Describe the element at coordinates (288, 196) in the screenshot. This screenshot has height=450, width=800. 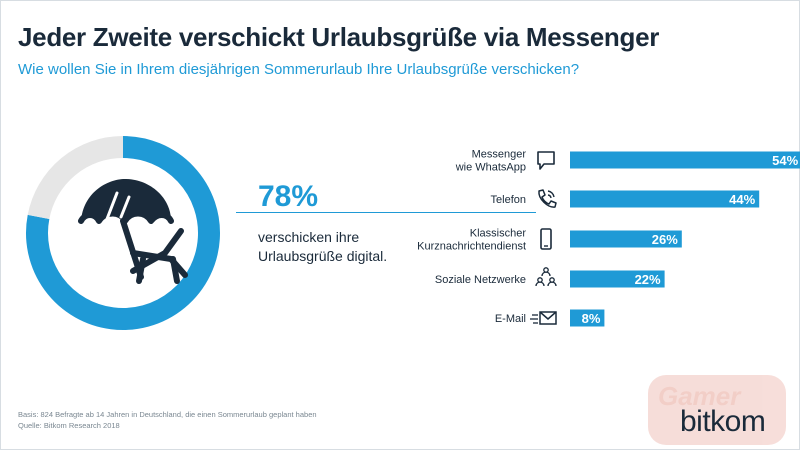
I see `highlight-value: 78%` at that location.